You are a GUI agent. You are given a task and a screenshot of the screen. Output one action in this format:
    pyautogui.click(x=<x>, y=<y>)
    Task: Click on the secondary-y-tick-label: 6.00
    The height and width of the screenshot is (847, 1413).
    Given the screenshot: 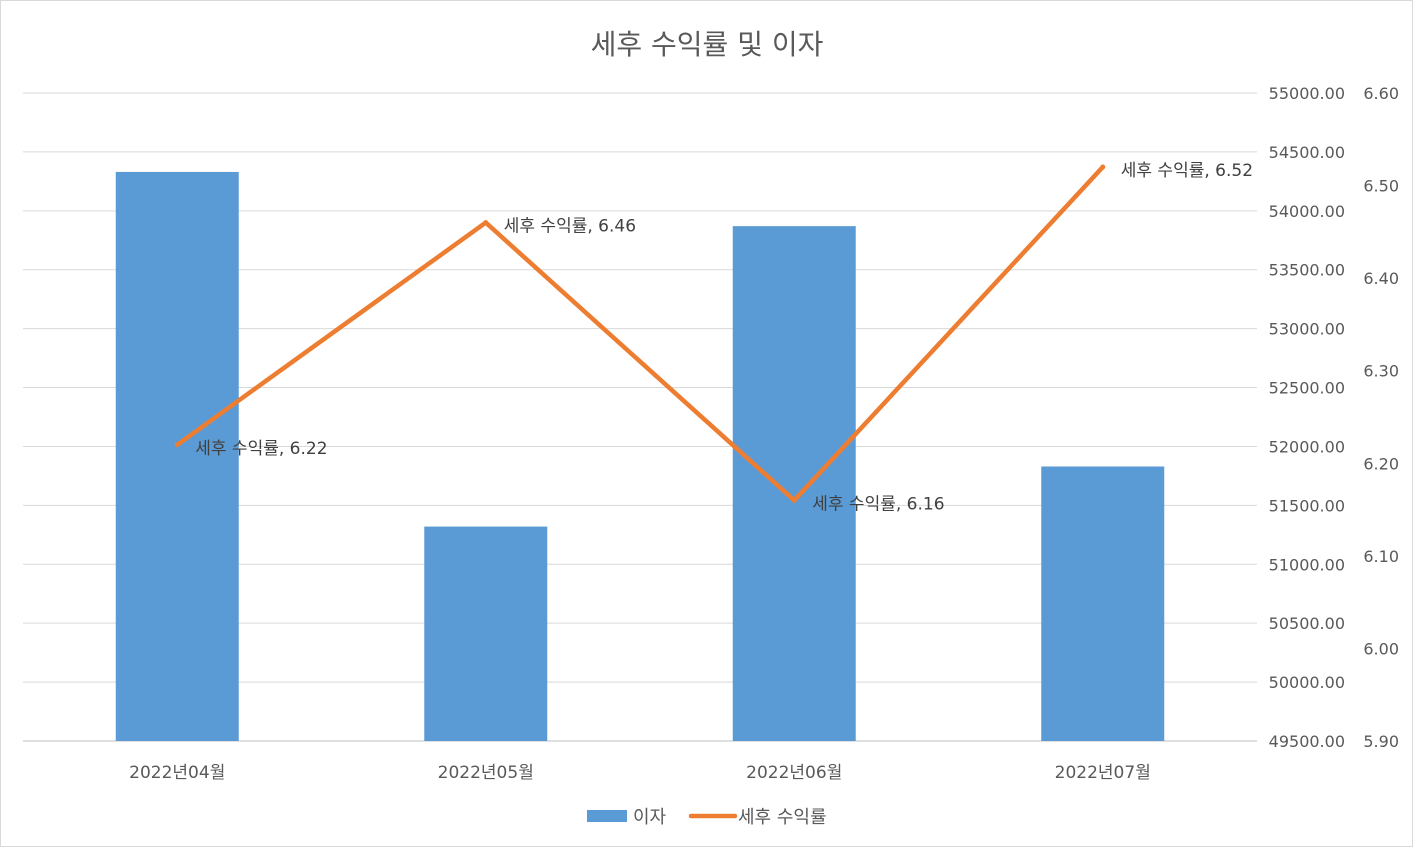 What is the action you would take?
    pyautogui.click(x=1381, y=648)
    